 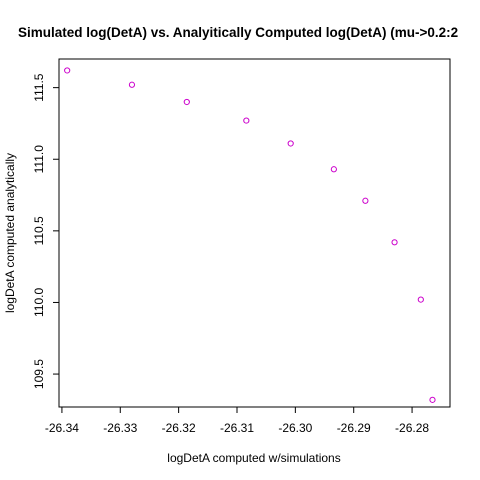 What do you see at coordinates (39, 159) in the screenshot?
I see `y-tick-label: 111.0` at bounding box center [39, 159].